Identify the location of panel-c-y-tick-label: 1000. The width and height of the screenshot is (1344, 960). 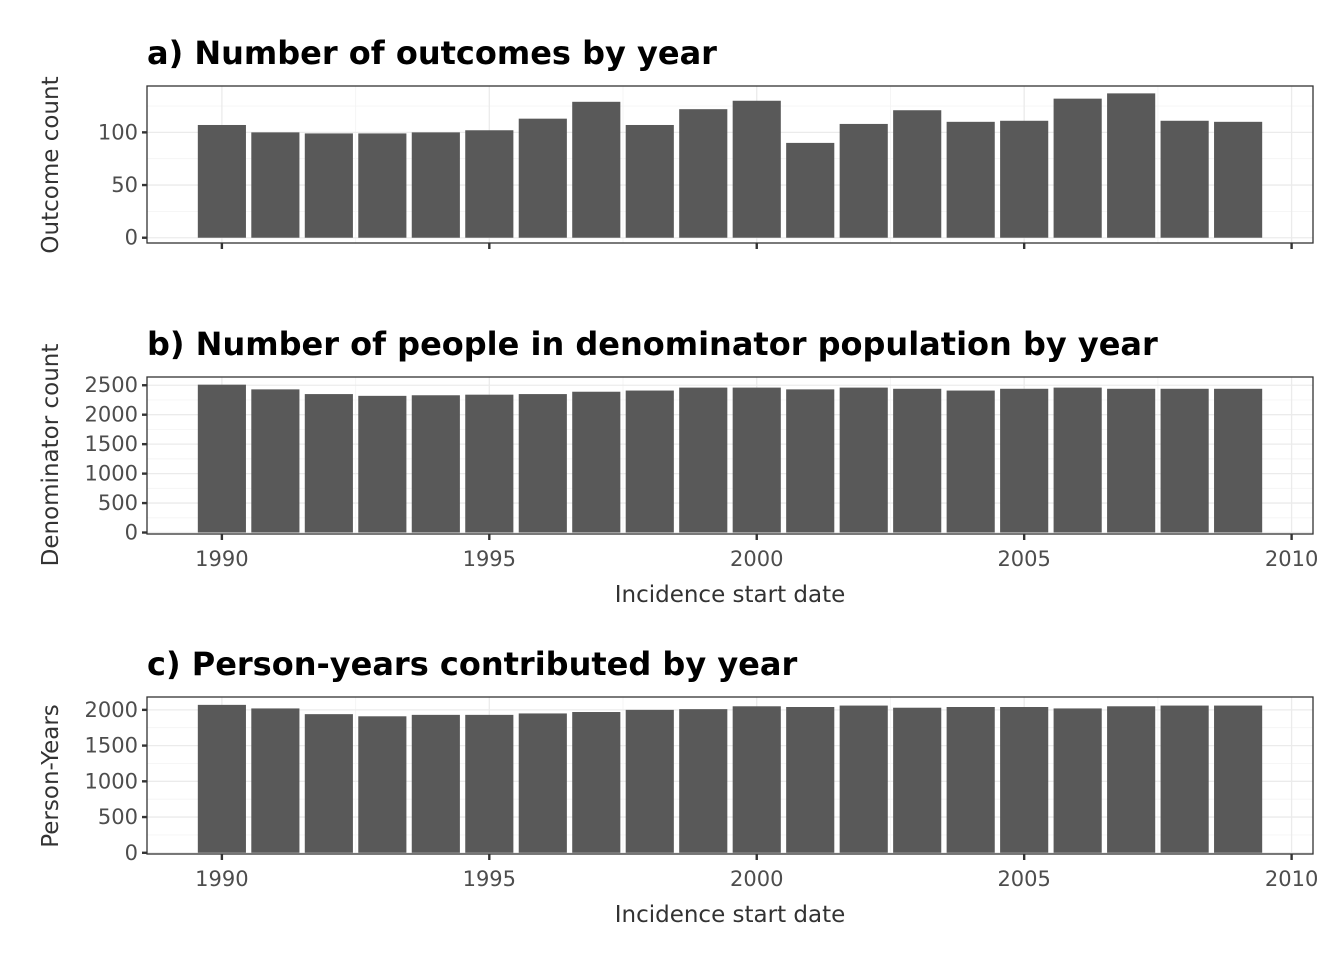
(111, 781).